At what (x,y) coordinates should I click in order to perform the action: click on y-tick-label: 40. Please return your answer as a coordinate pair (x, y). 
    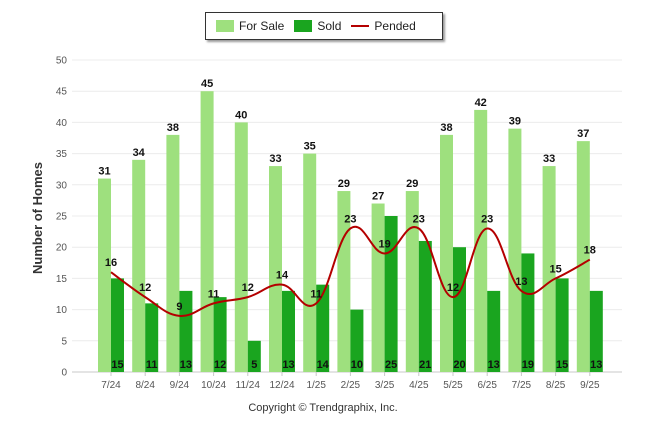
    Looking at the image, I should click on (62, 123).